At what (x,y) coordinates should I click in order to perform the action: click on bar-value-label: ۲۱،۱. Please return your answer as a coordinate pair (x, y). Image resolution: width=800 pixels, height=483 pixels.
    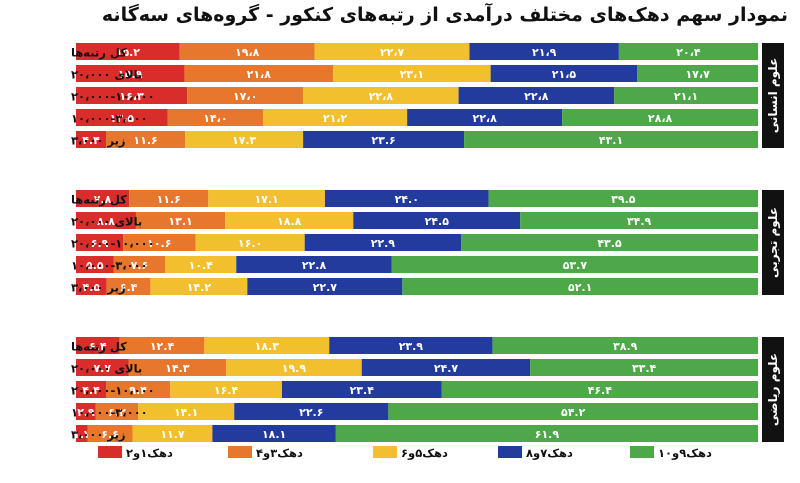
    Looking at the image, I should click on (686, 96).